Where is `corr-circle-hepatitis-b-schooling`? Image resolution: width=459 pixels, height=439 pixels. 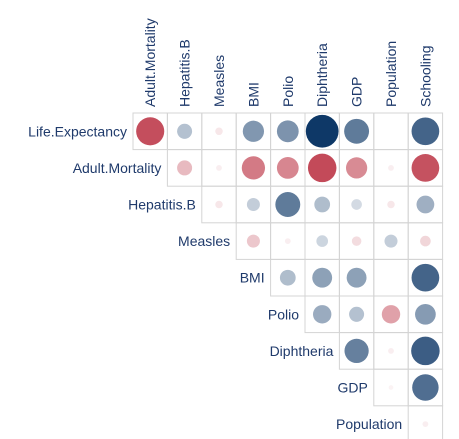 corr-circle-hepatitis-b-schooling is located at coordinates (426, 205).